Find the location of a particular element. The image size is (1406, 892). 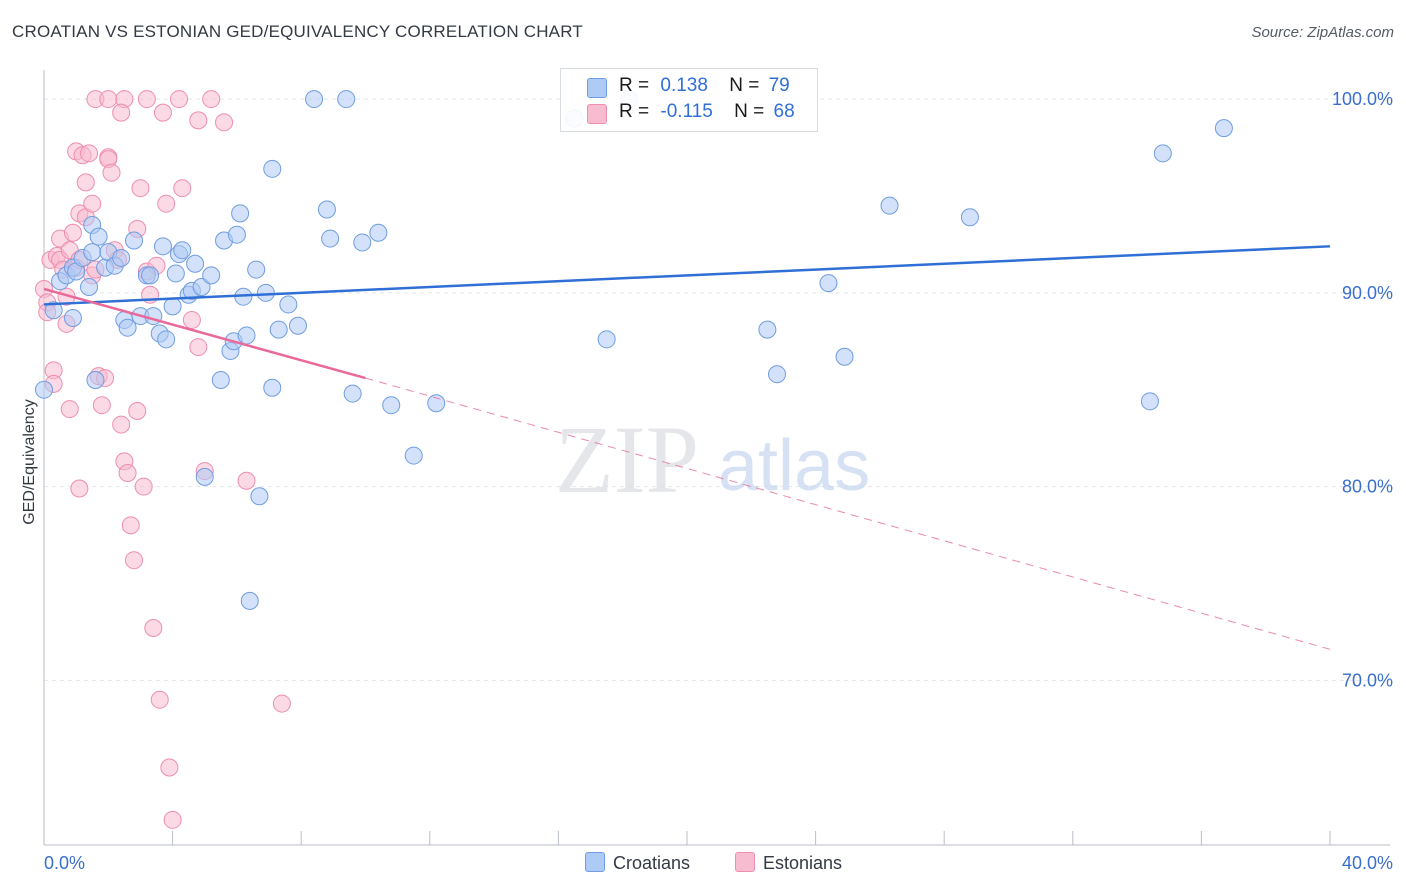

y-tick-label: 90.0% is located at coordinates (1367, 293).